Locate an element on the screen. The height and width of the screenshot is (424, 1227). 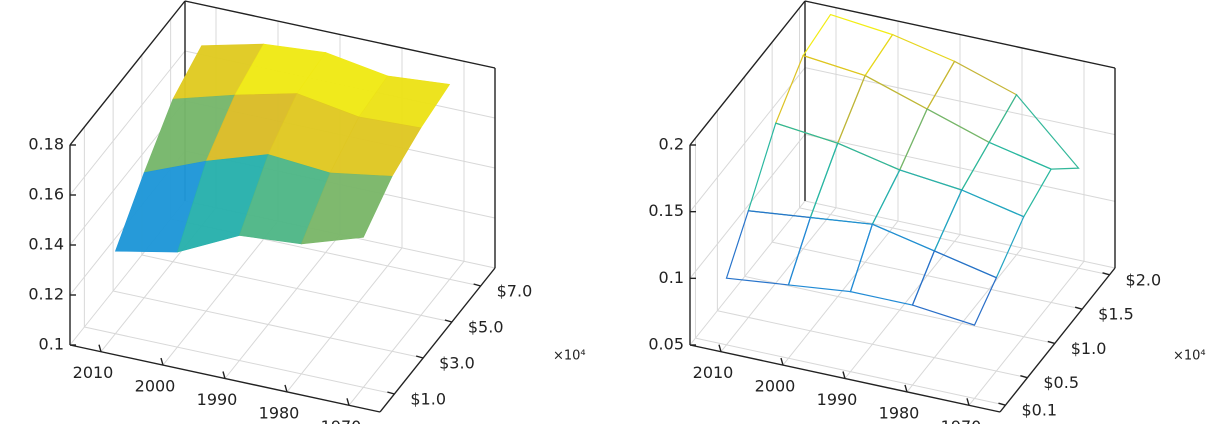
y-tick-label: $0.5 is located at coordinates (1061, 382).